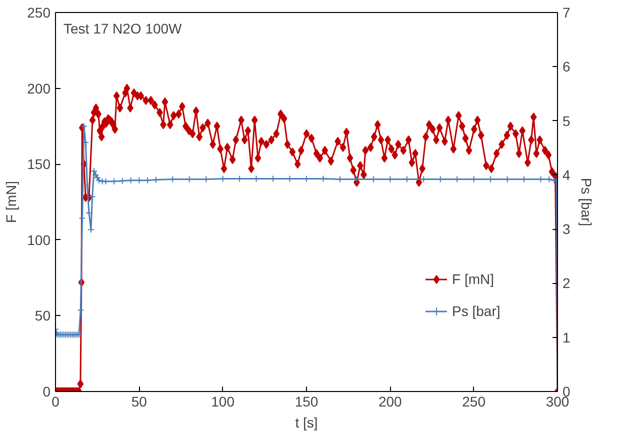  Describe the element at coordinates (566, 283) in the screenshot. I see `y2-tick-label: 2` at that location.